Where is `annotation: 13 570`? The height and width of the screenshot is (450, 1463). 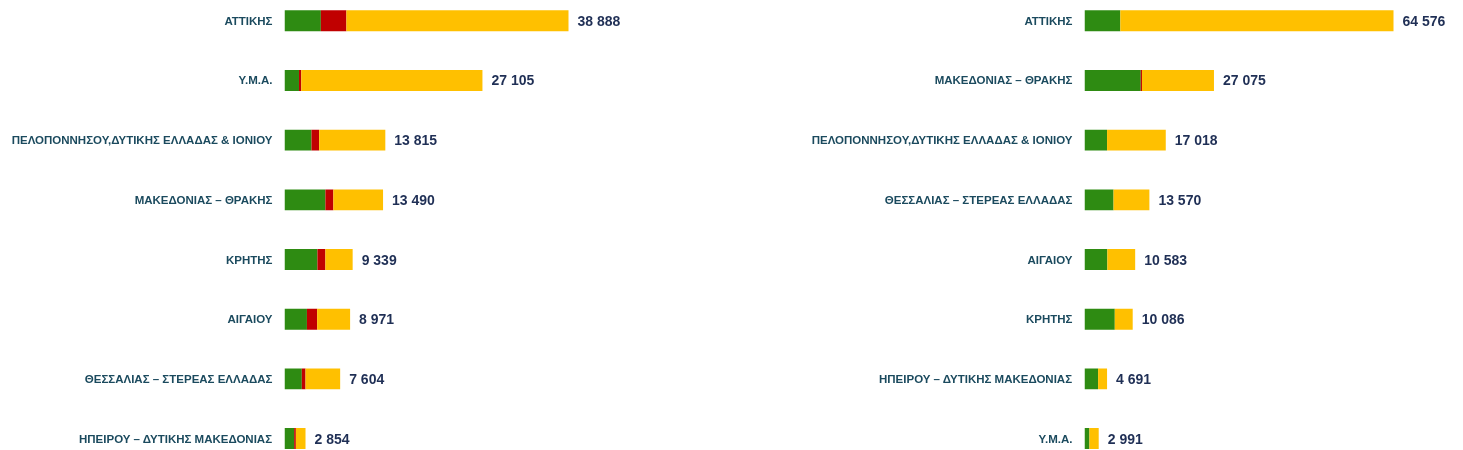 annotation: 13 570 is located at coordinates (1180, 199).